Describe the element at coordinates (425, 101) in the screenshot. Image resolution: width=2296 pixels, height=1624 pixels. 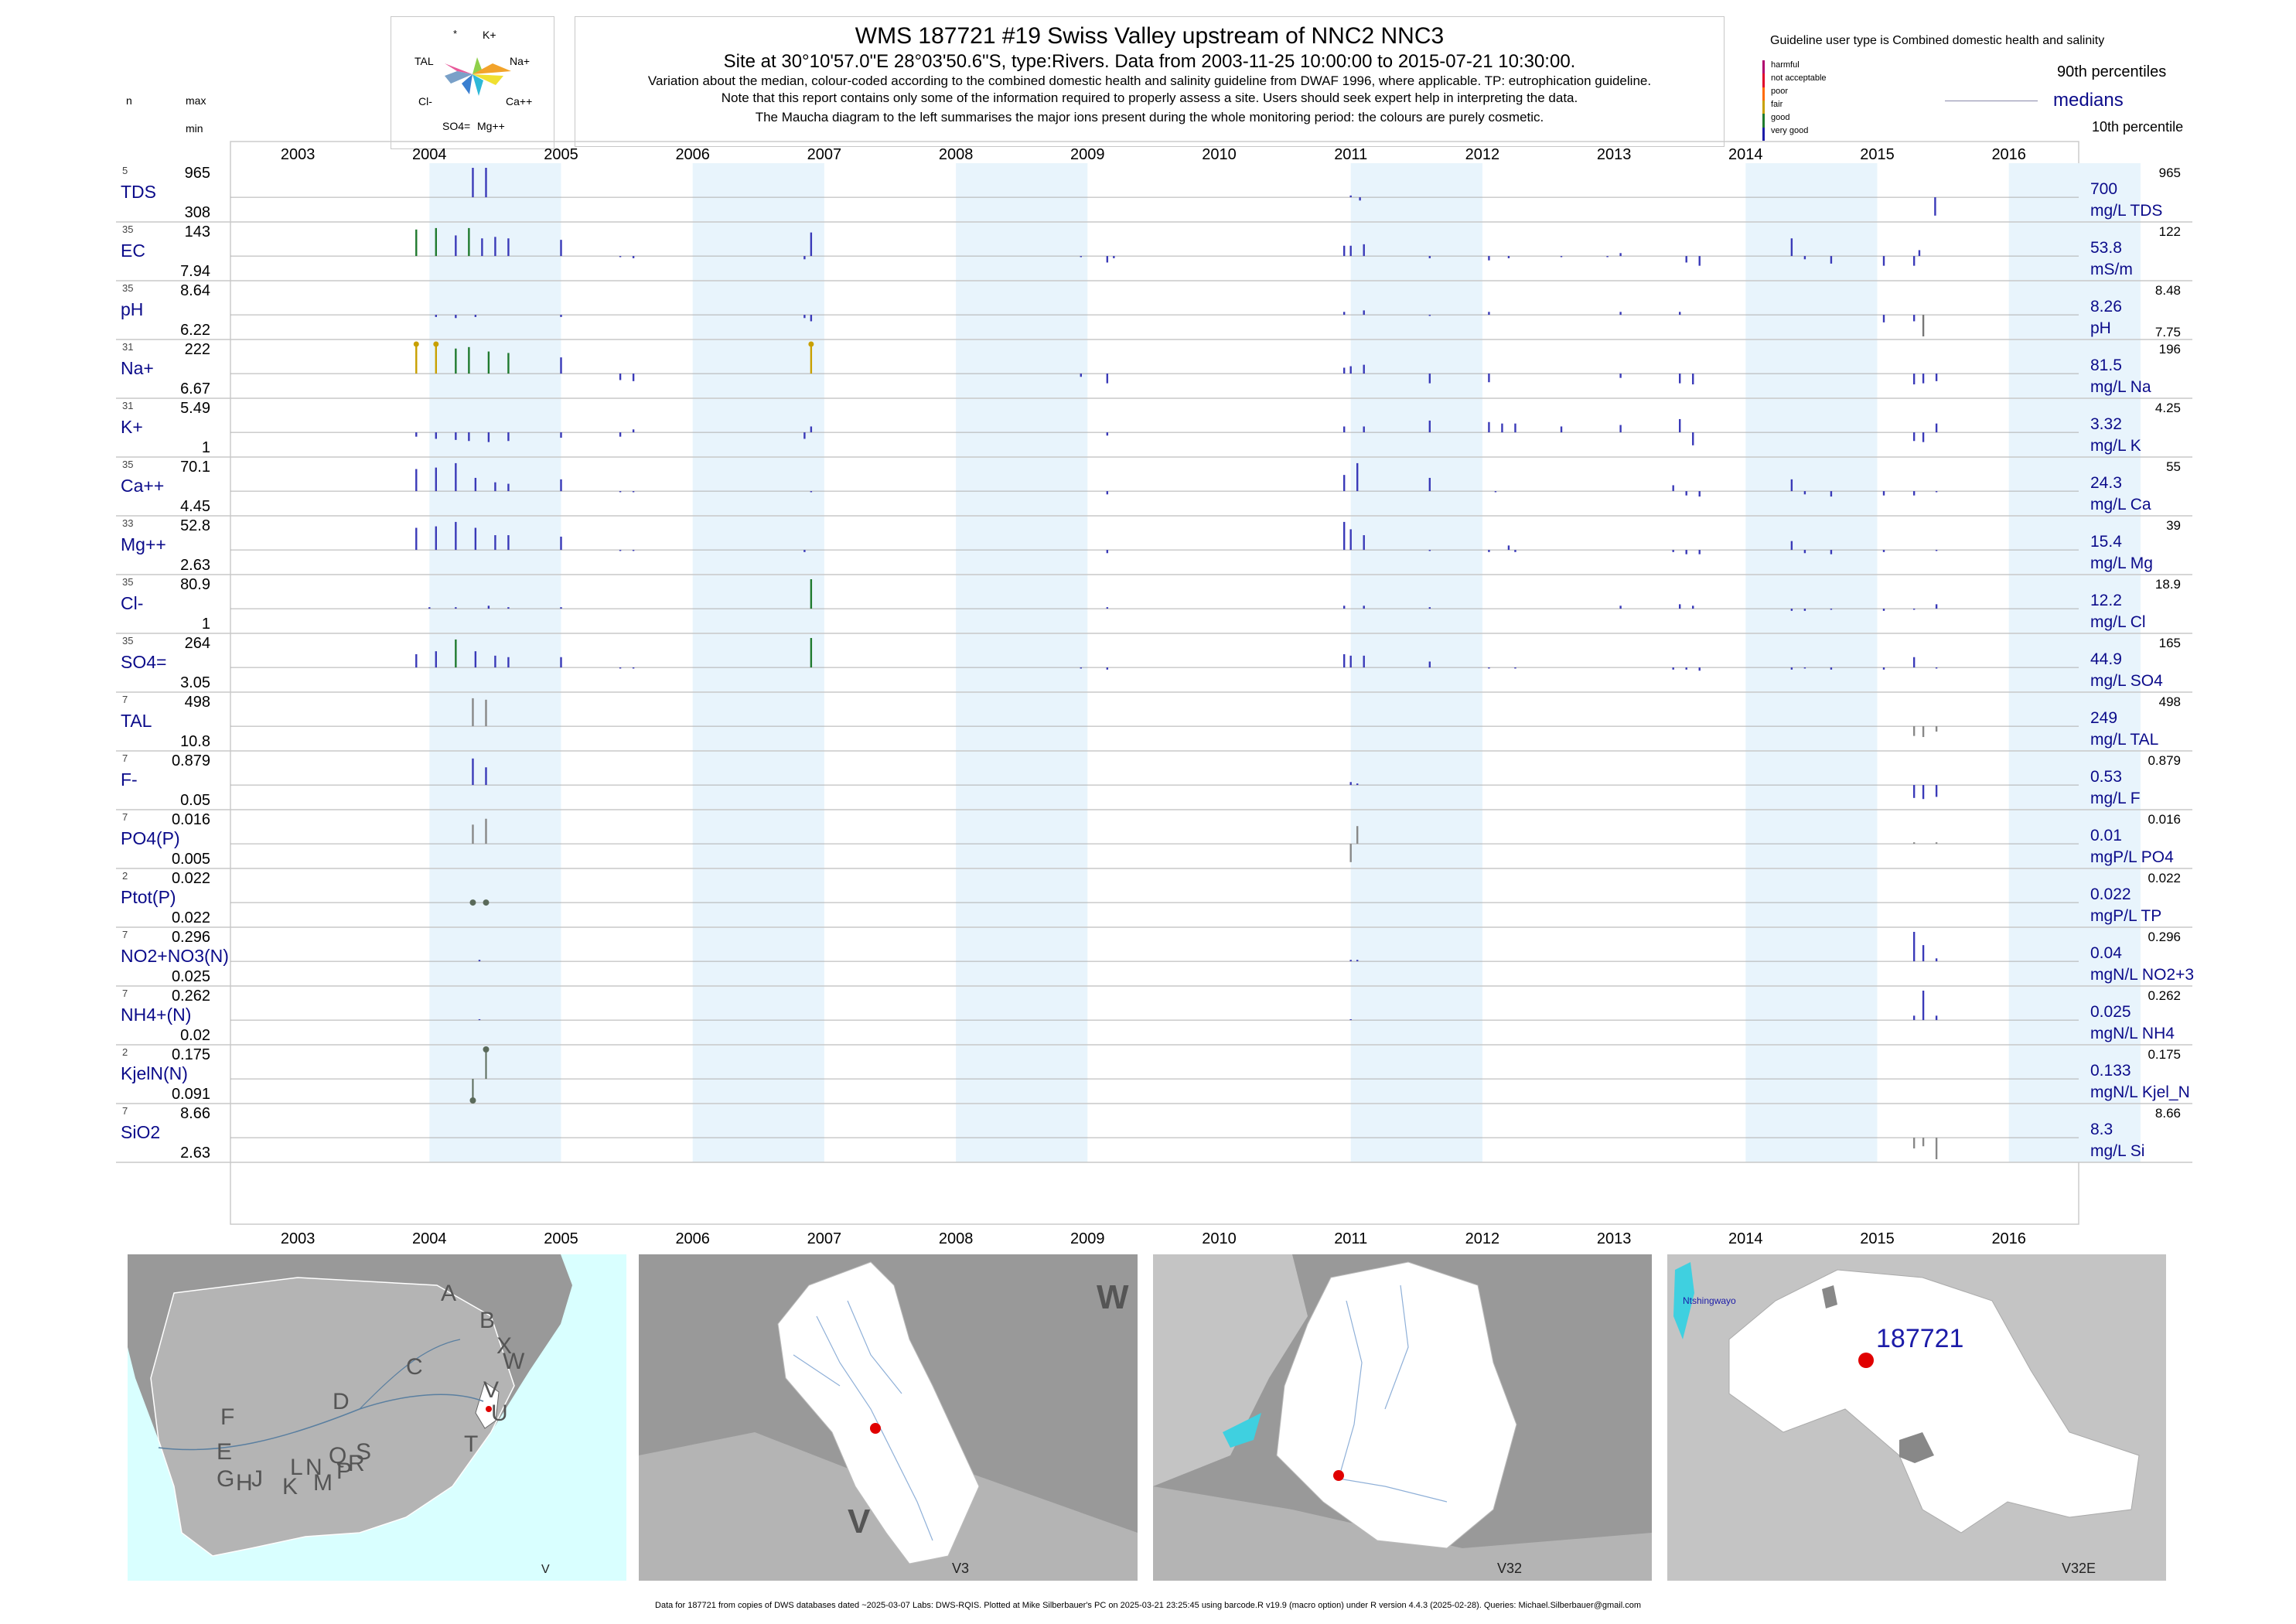
I see `maucha-cl-label: Cl-` at that location.